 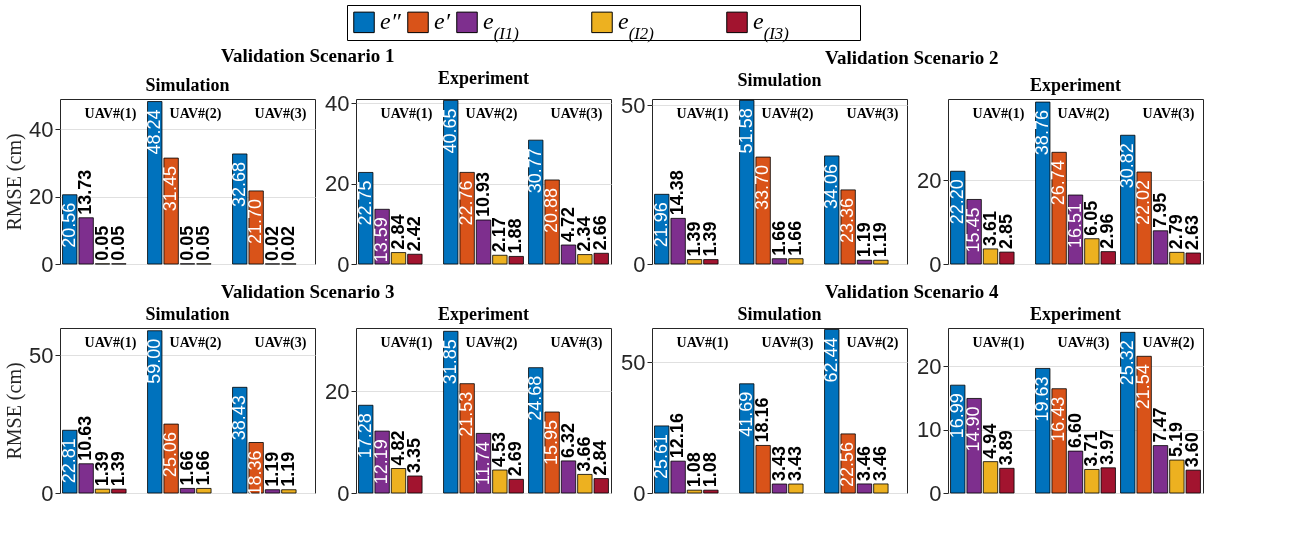 What do you see at coordinates (929, 430) in the screenshot?
I see `y-tick-label: 10` at bounding box center [929, 430].